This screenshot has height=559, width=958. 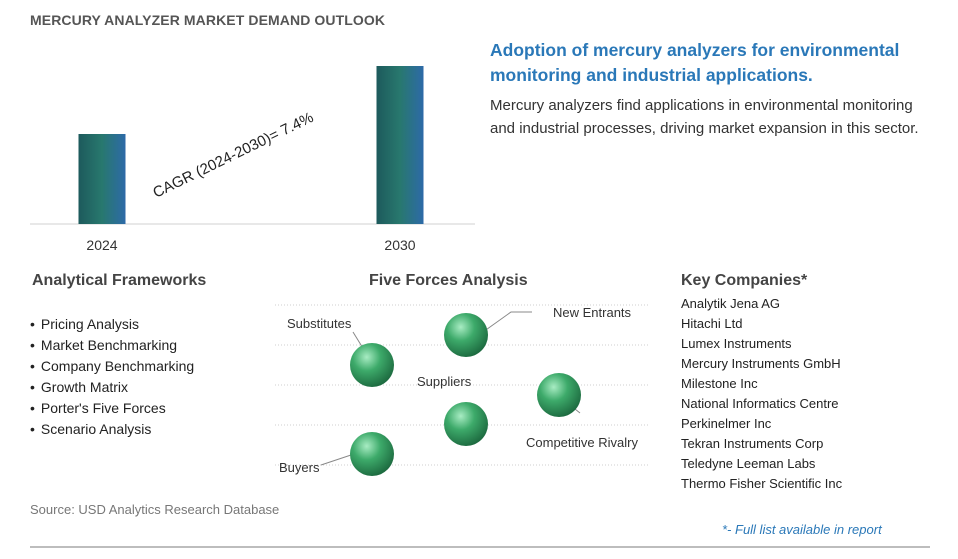 What do you see at coordinates (448, 280) in the screenshot?
I see `five-forces-title: Five Forces Analysis` at bounding box center [448, 280].